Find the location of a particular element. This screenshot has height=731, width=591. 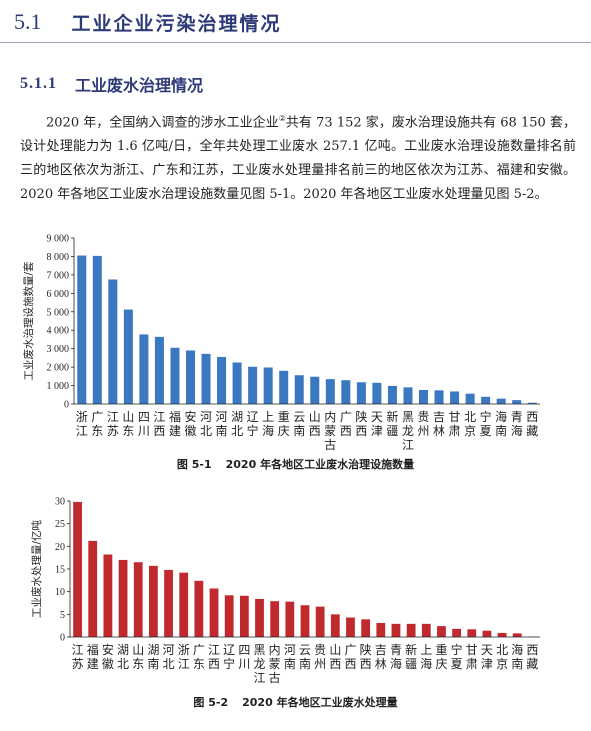

section-title: 工业企业污染治理情况 is located at coordinates (176, 23).